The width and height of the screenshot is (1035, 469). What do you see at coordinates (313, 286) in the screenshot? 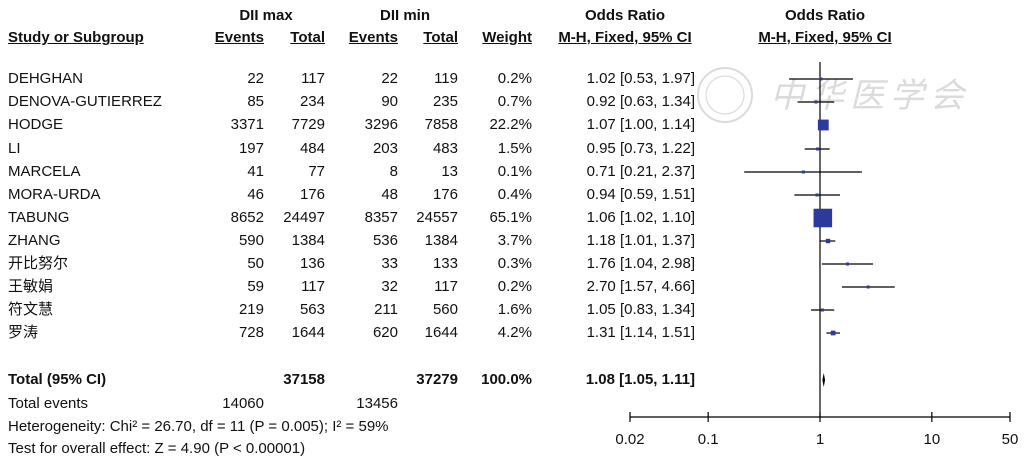
I see `study-t1-cell: 117` at bounding box center [313, 286].